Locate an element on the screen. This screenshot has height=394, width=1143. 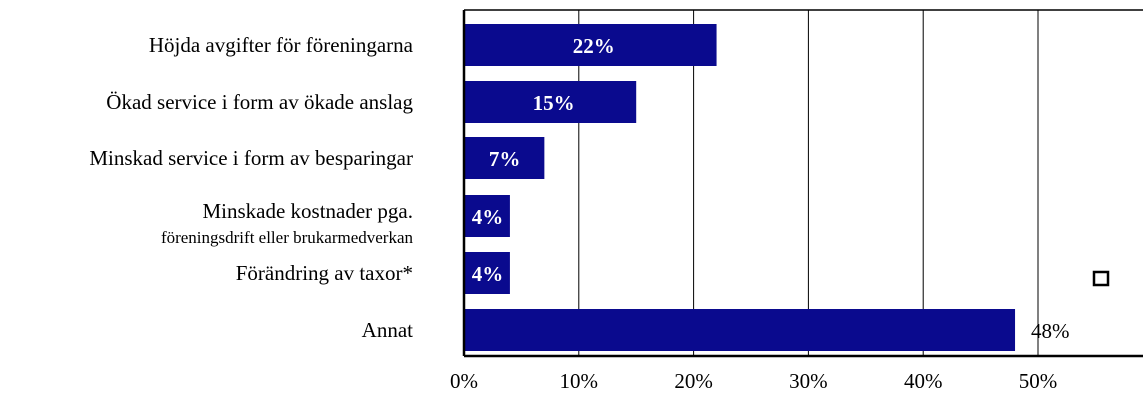
category-label: Ökad service i form av ökade anslag is located at coordinates (259, 102).